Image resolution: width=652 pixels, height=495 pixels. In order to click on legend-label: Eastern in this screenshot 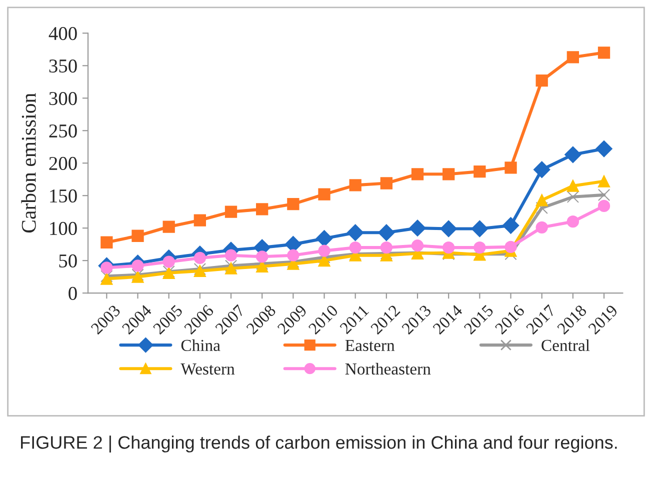, I will do `click(370, 346)`.